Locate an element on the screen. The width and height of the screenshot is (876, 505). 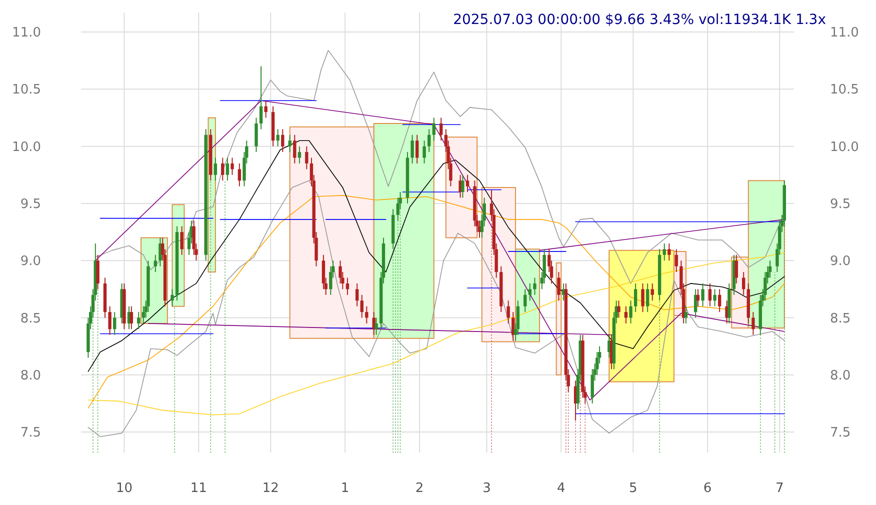
x-tick-label: 1 is located at coordinates (345, 488).